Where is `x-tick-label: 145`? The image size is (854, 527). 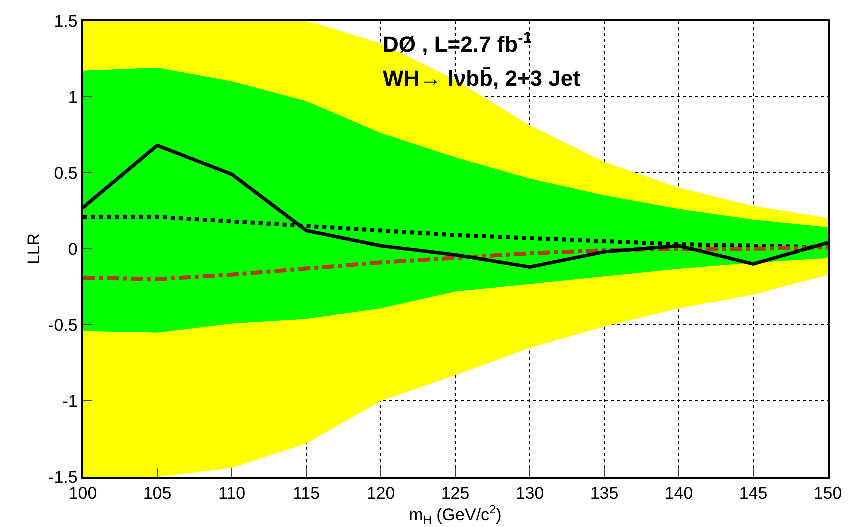
x-tick-label: 145 is located at coordinates (753, 494).